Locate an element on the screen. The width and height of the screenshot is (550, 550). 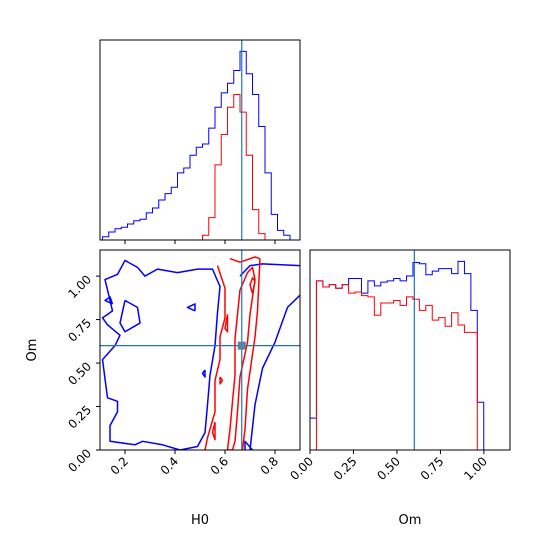
om-hist-x-tick-label-0: 0.00 is located at coordinates (301, 468).